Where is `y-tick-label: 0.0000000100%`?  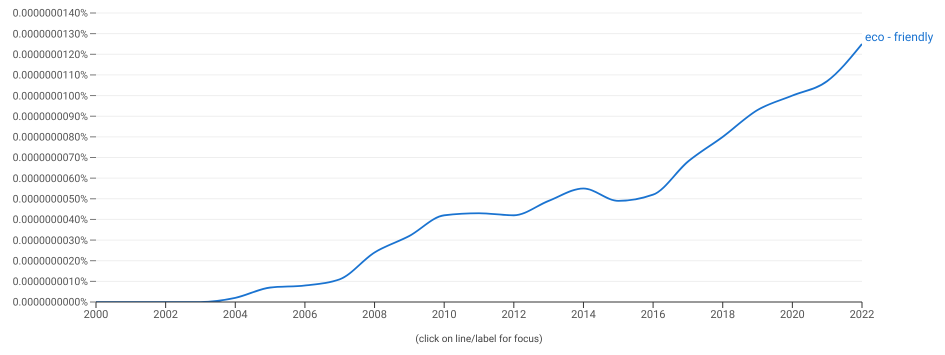 y-tick-label: 0.0000000100% is located at coordinates (50, 95).